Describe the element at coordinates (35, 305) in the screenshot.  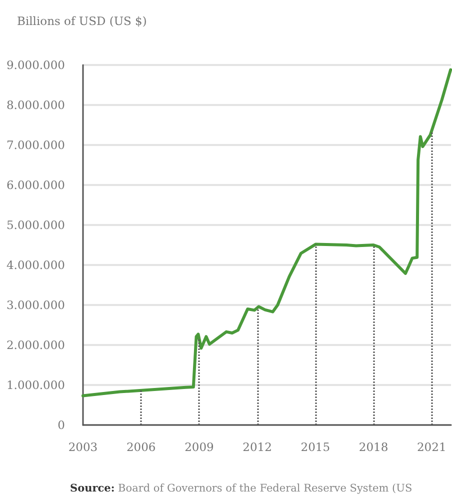
I see `y-tick-label: 3.000.000` at that location.